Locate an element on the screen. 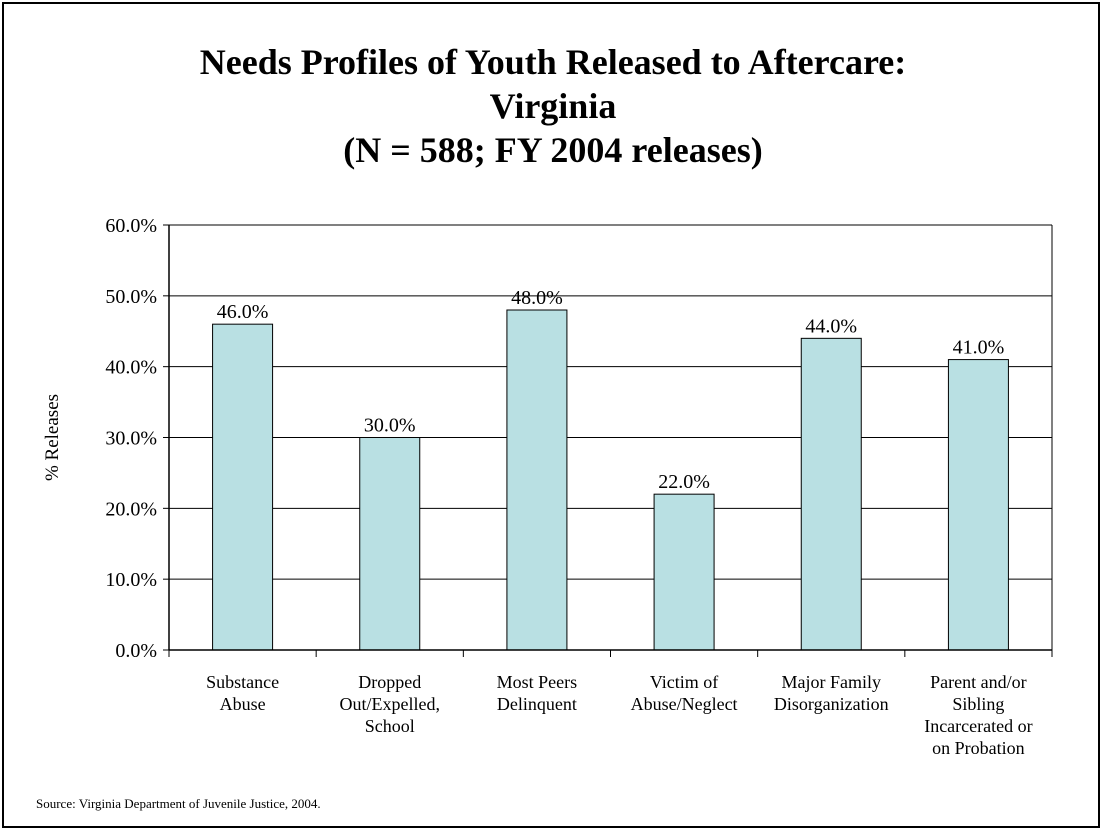 The height and width of the screenshot is (834, 1106). title-line-2: Virginia is located at coordinates (553, 106).